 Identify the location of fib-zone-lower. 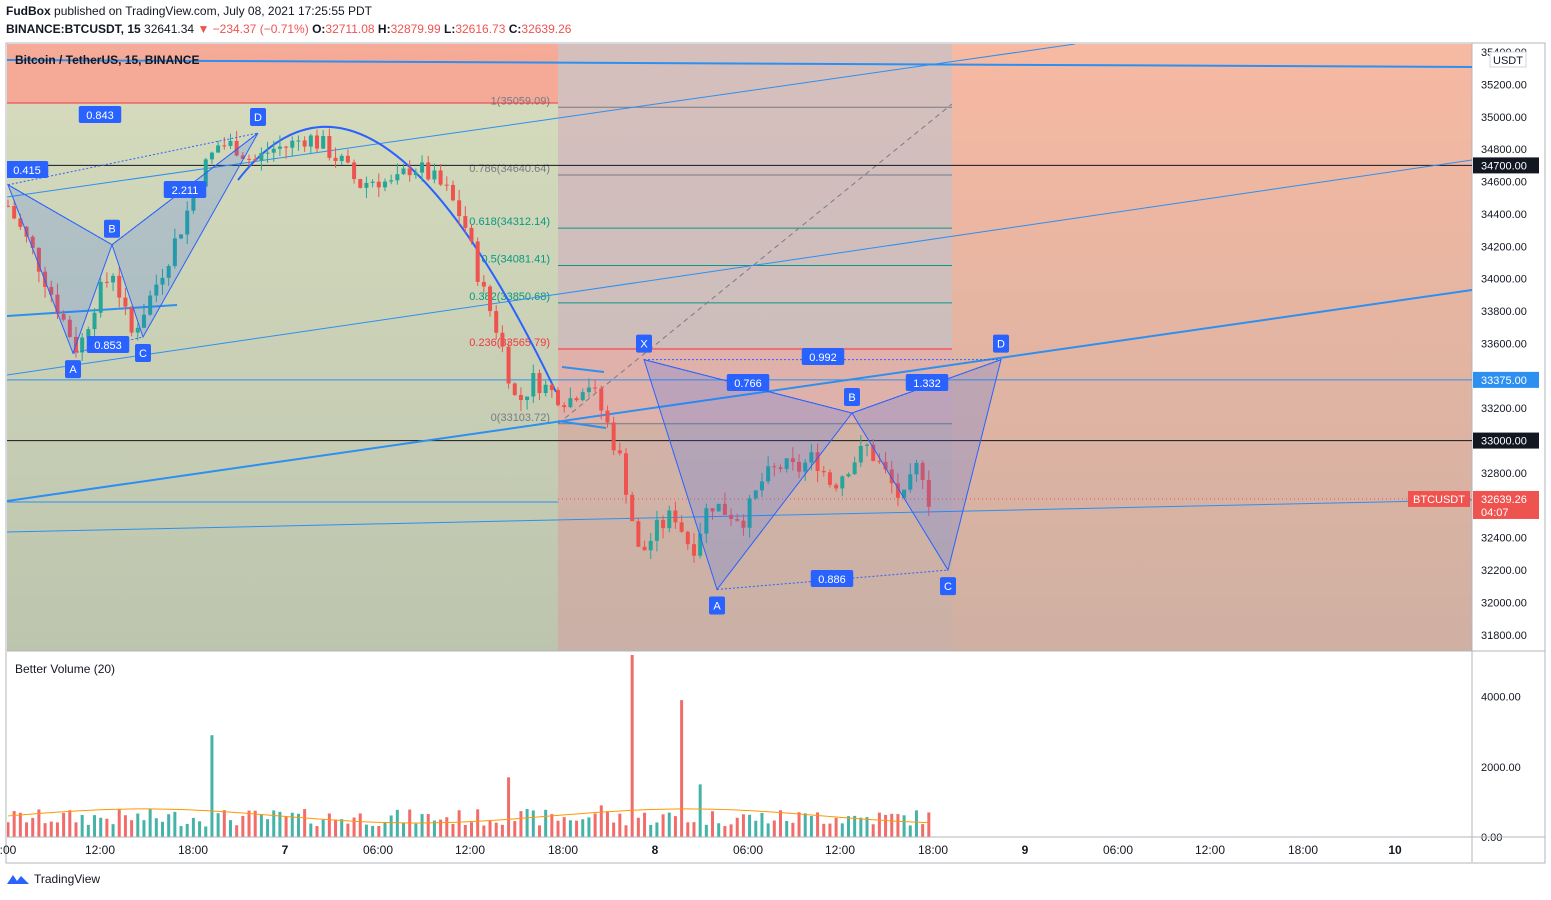
(755, 536).